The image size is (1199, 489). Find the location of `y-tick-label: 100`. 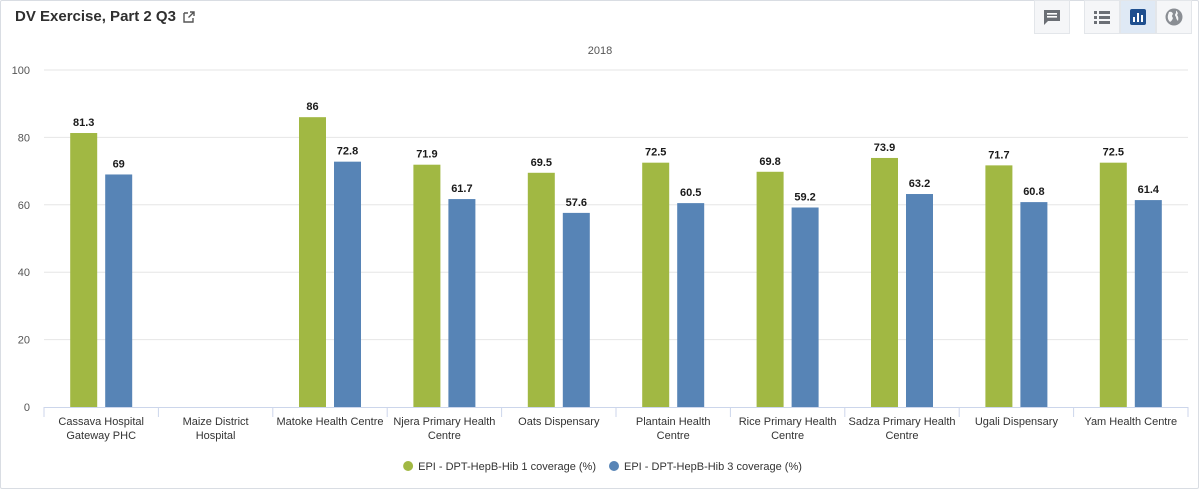

y-tick-label: 100 is located at coordinates (21, 71).